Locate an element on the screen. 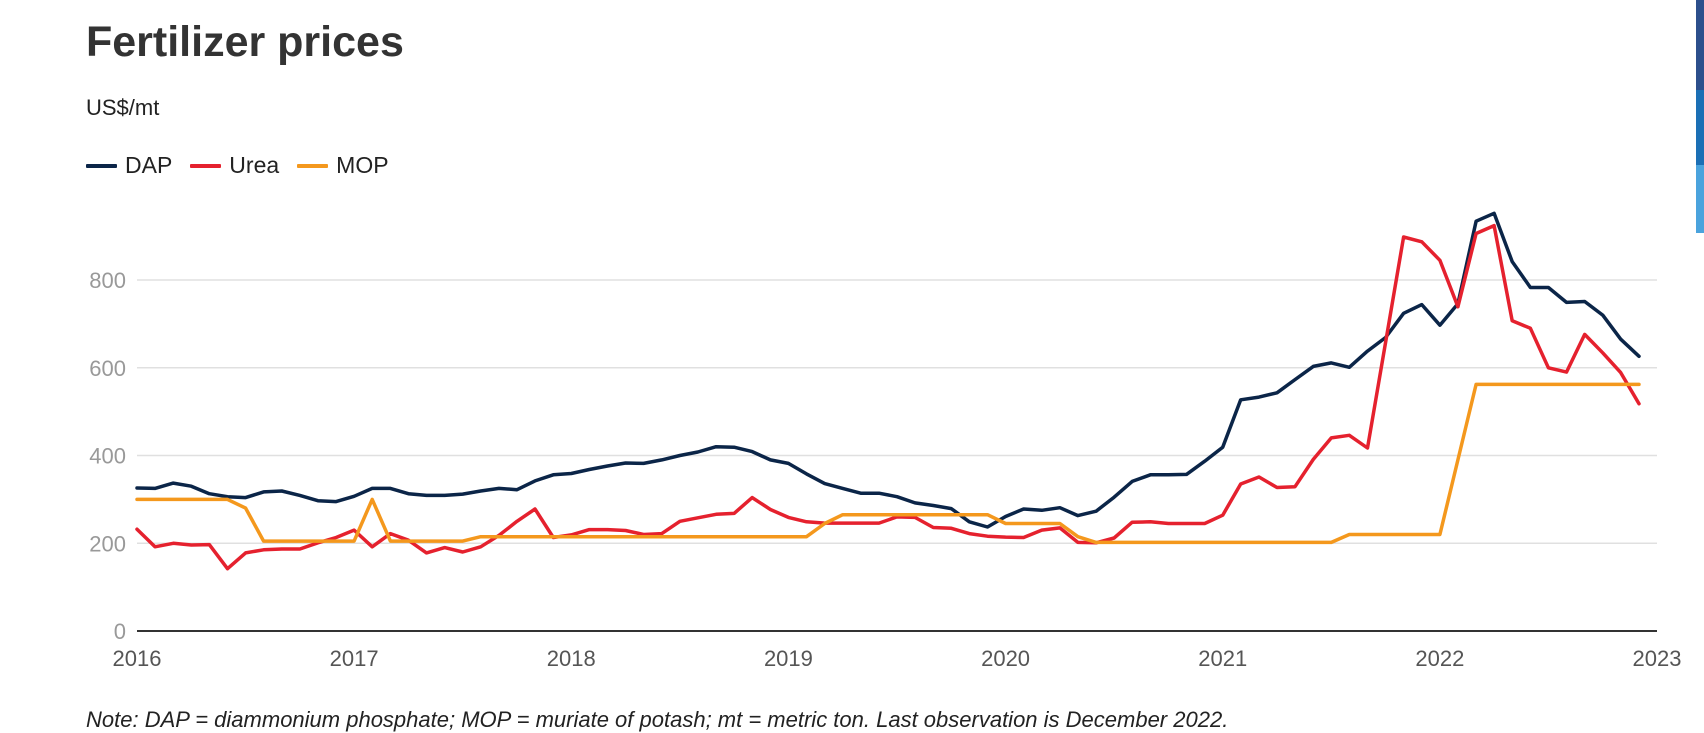 The width and height of the screenshot is (1704, 733). y-tick-label-800: 800 is located at coordinates (107, 280).